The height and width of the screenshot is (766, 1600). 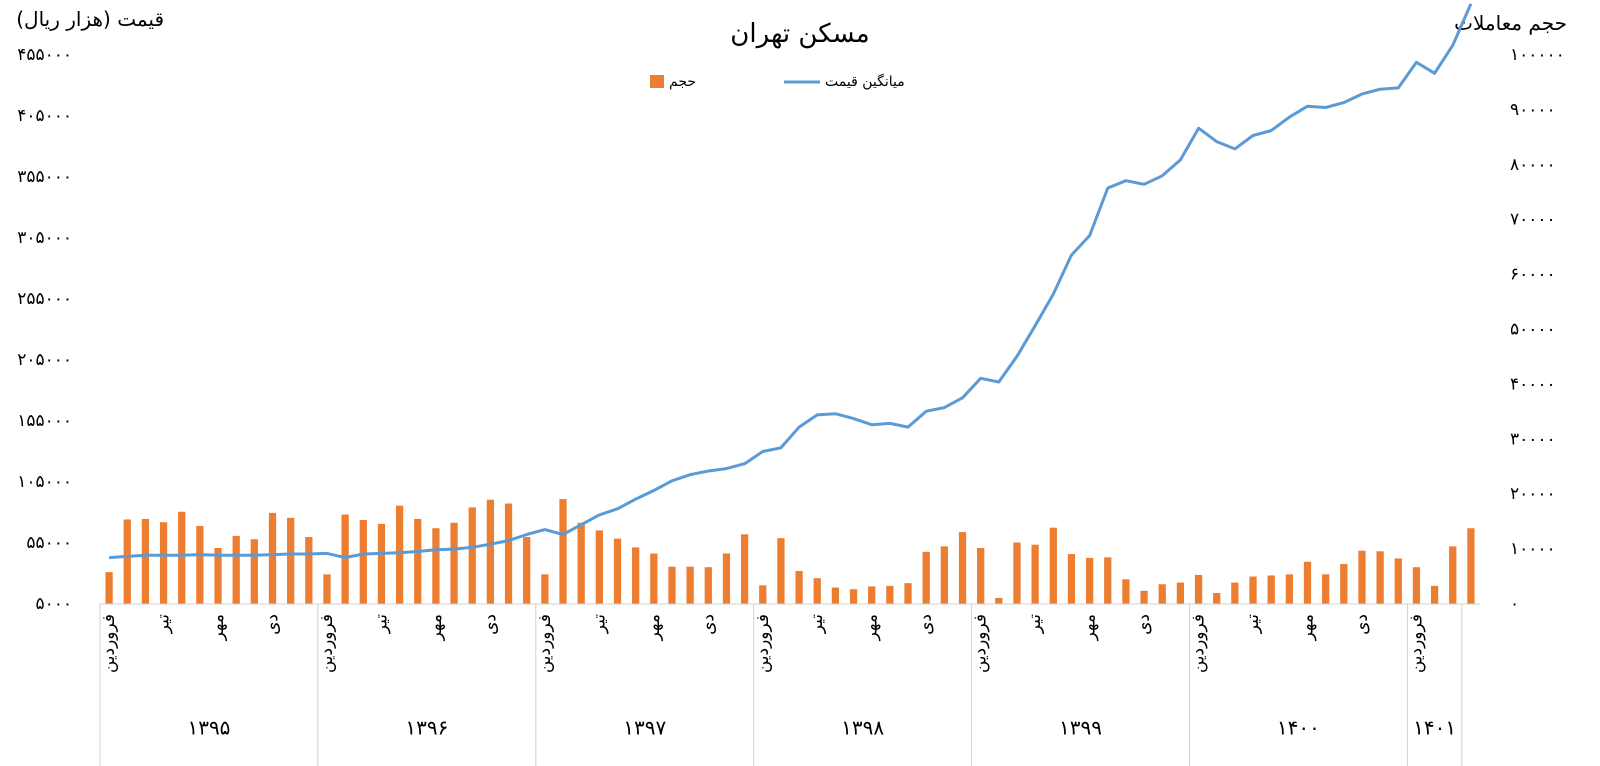 What do you see at coordinates (44, 116) in the screenshot?
I see `left-tick-label: ۴۰۵۰۰۰` at bounding box center [44, 116].